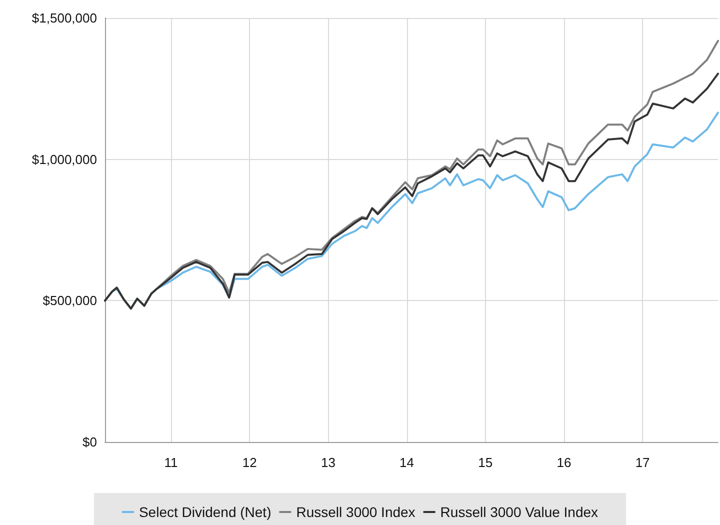 The image size is (720, 525). I want to click on x-tick-label: 15, so click(485, 462).